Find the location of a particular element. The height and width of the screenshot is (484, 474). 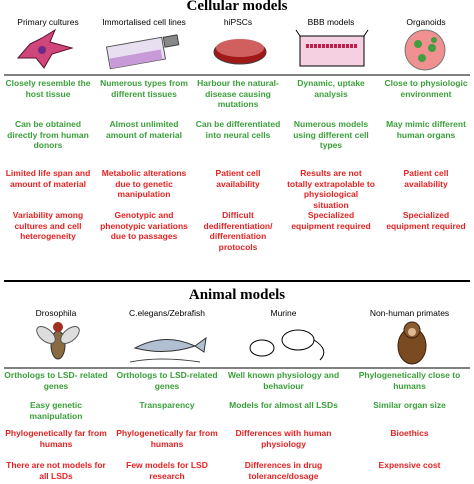

column-header: Immortalised cell lines is located at coordinates (144, 22).